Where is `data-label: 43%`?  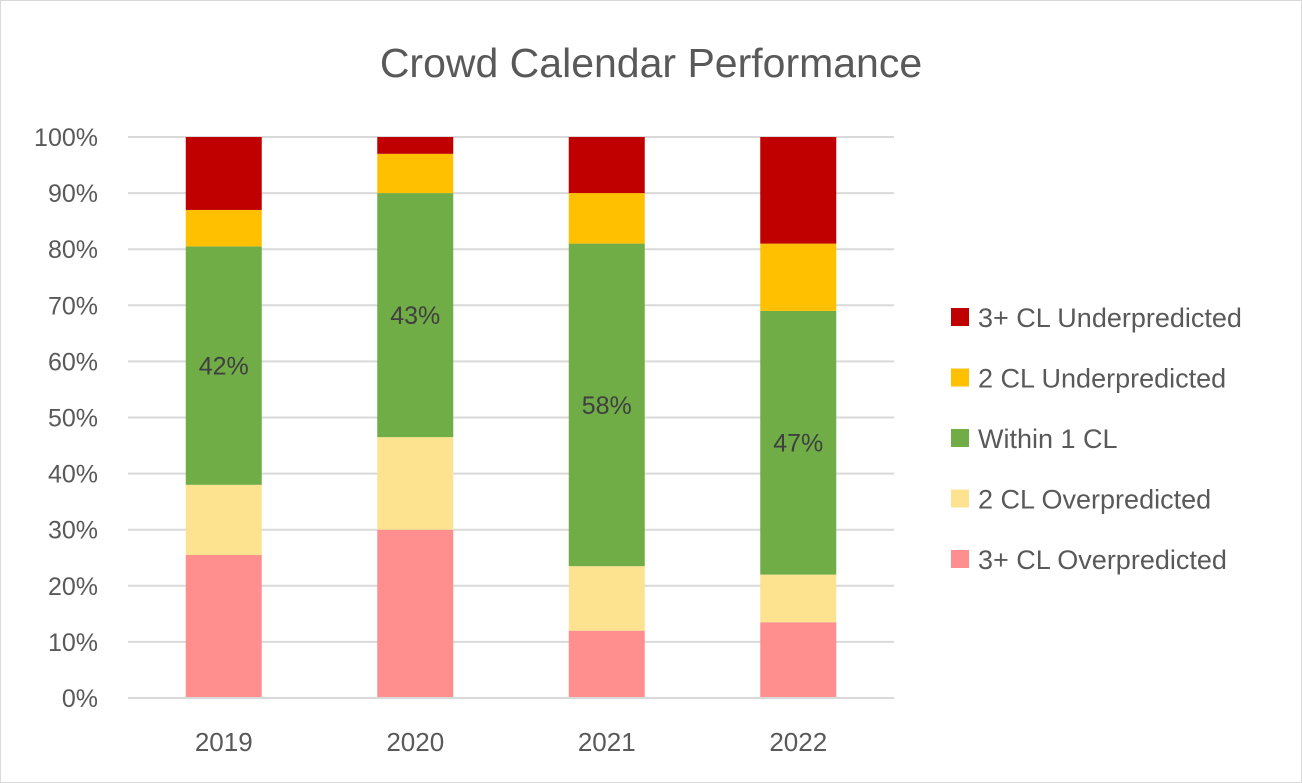
data-label: 43% is located at coordinates (415, 316).